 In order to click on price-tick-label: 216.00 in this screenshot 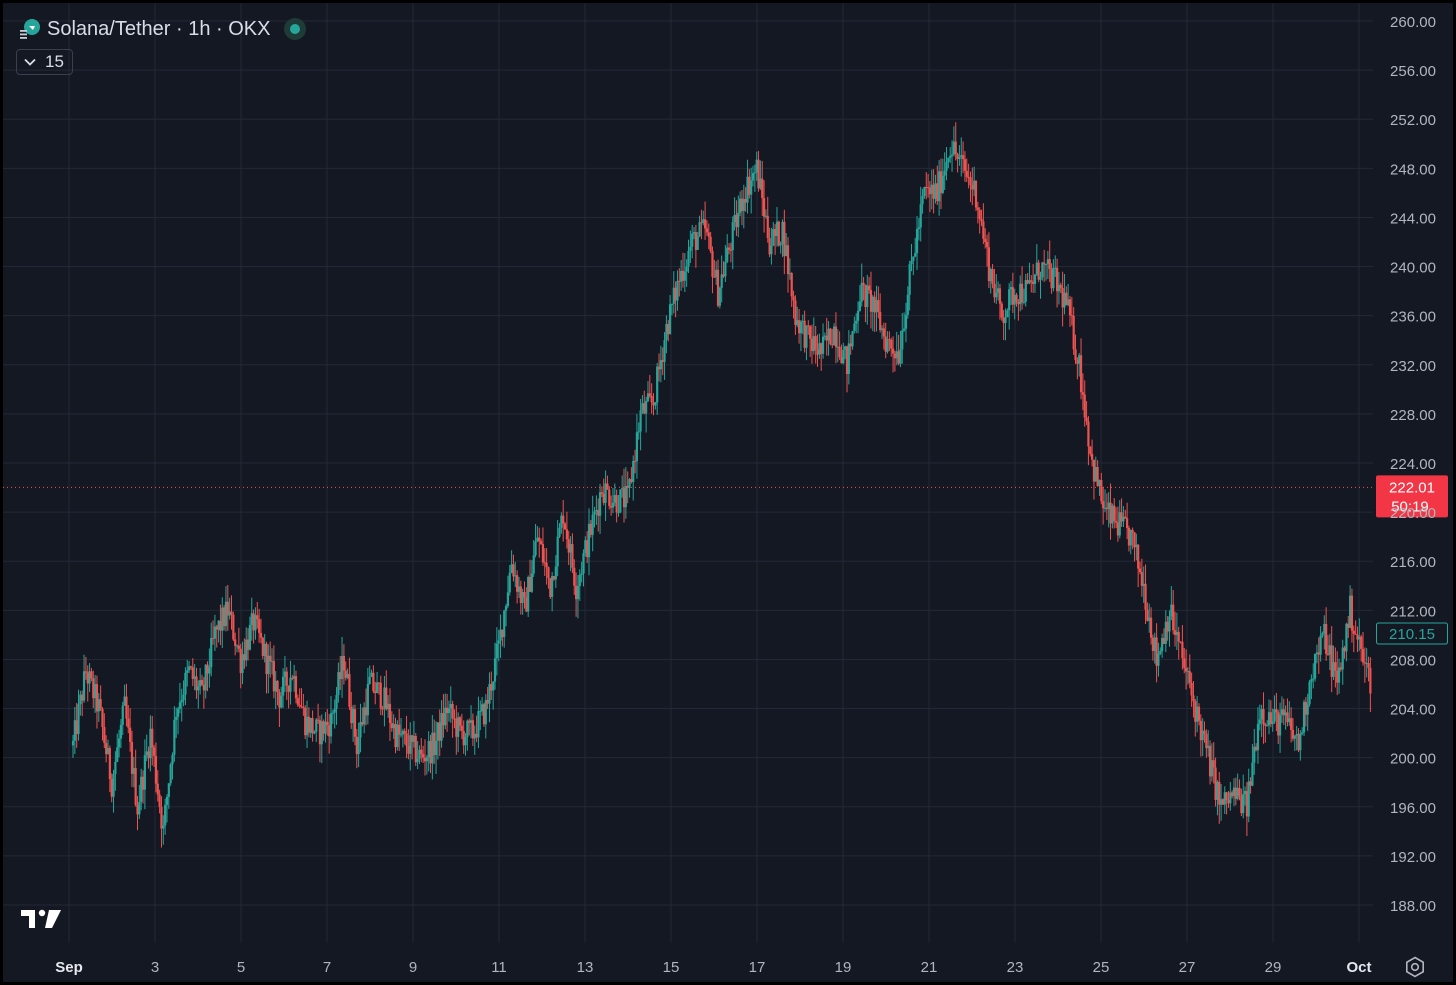, I will do `click(1413, 562)`.